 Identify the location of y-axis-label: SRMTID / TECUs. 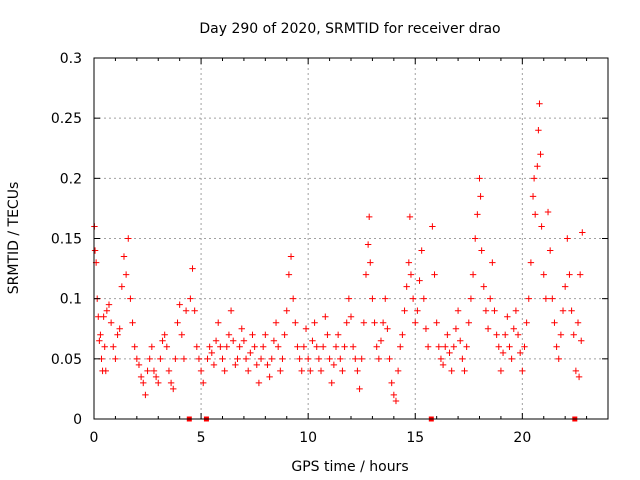
(14, 238).